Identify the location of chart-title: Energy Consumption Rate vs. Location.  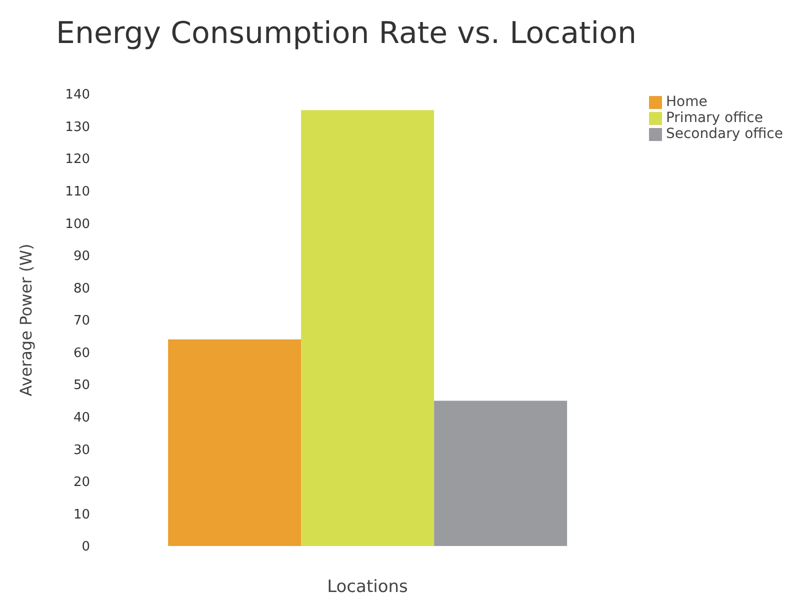
(346, 34).